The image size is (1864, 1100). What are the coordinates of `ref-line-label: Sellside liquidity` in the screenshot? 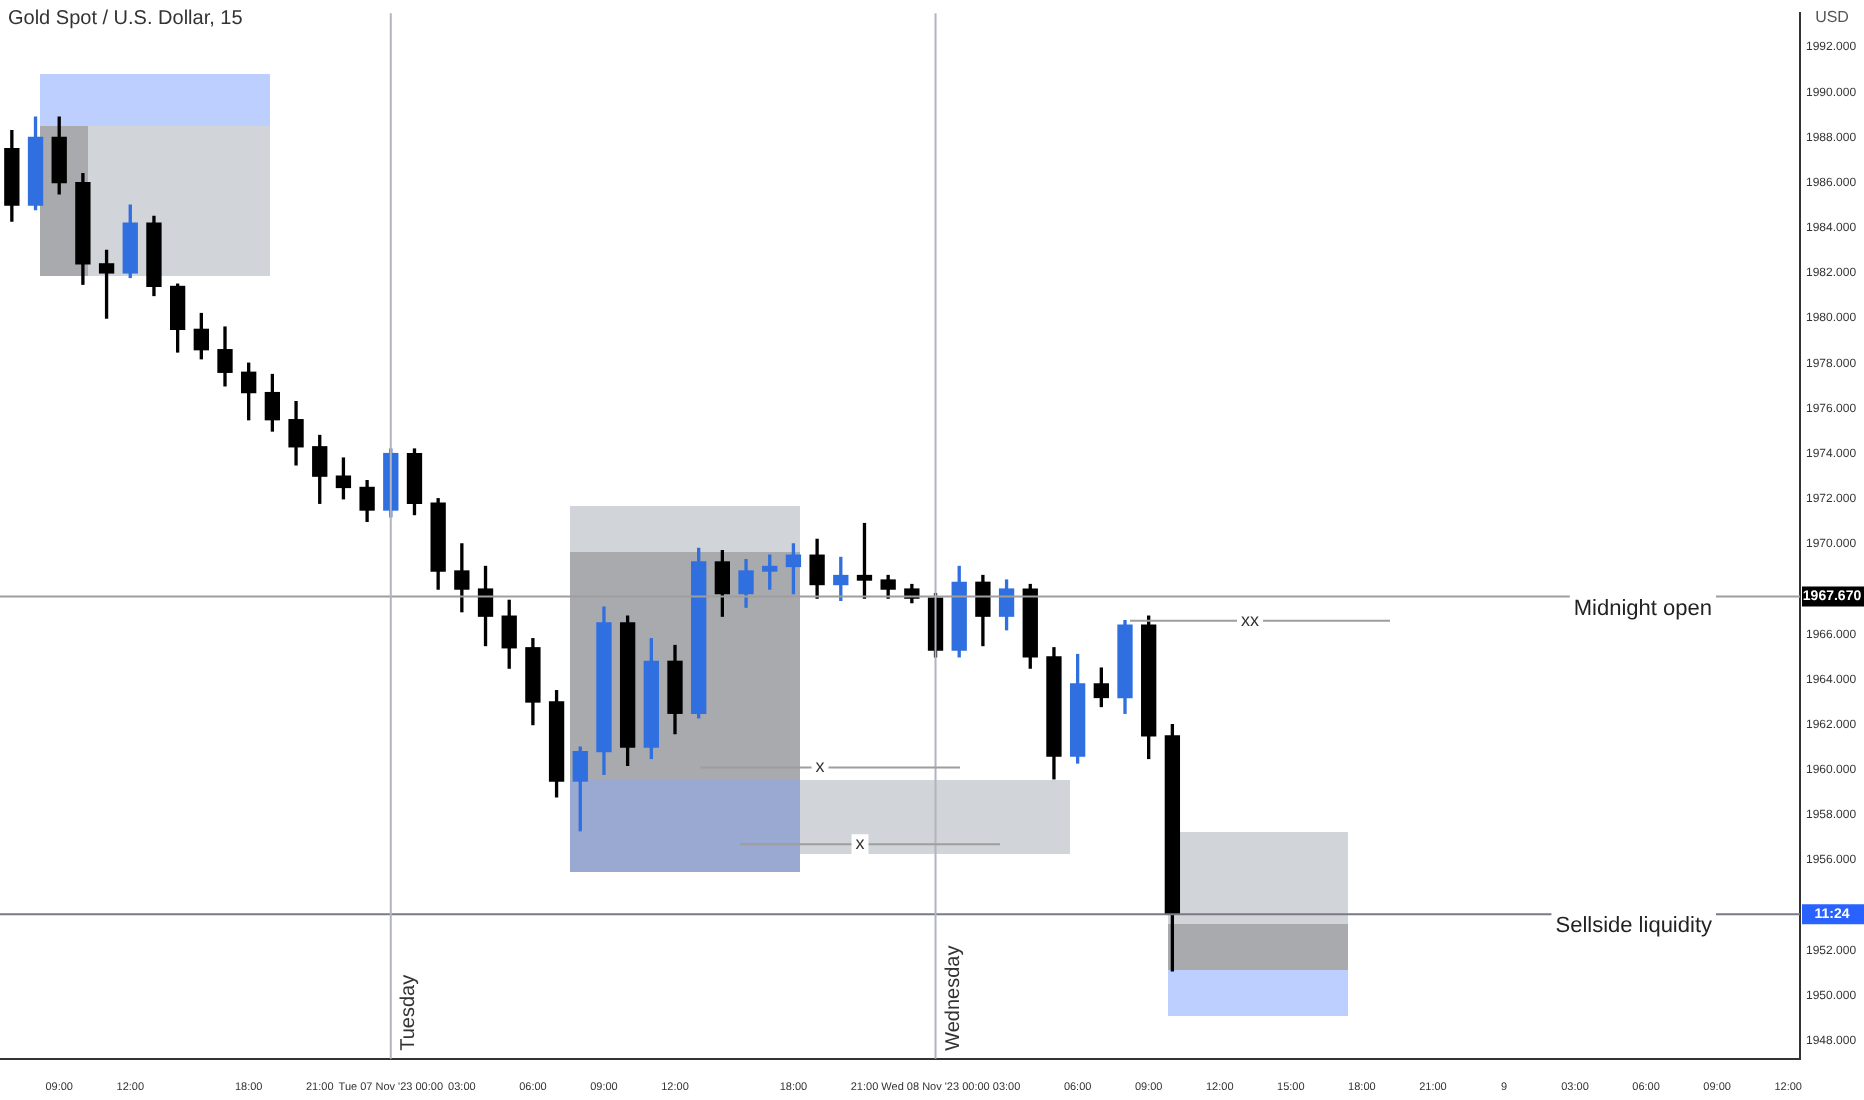 It's located at (1634, 926).